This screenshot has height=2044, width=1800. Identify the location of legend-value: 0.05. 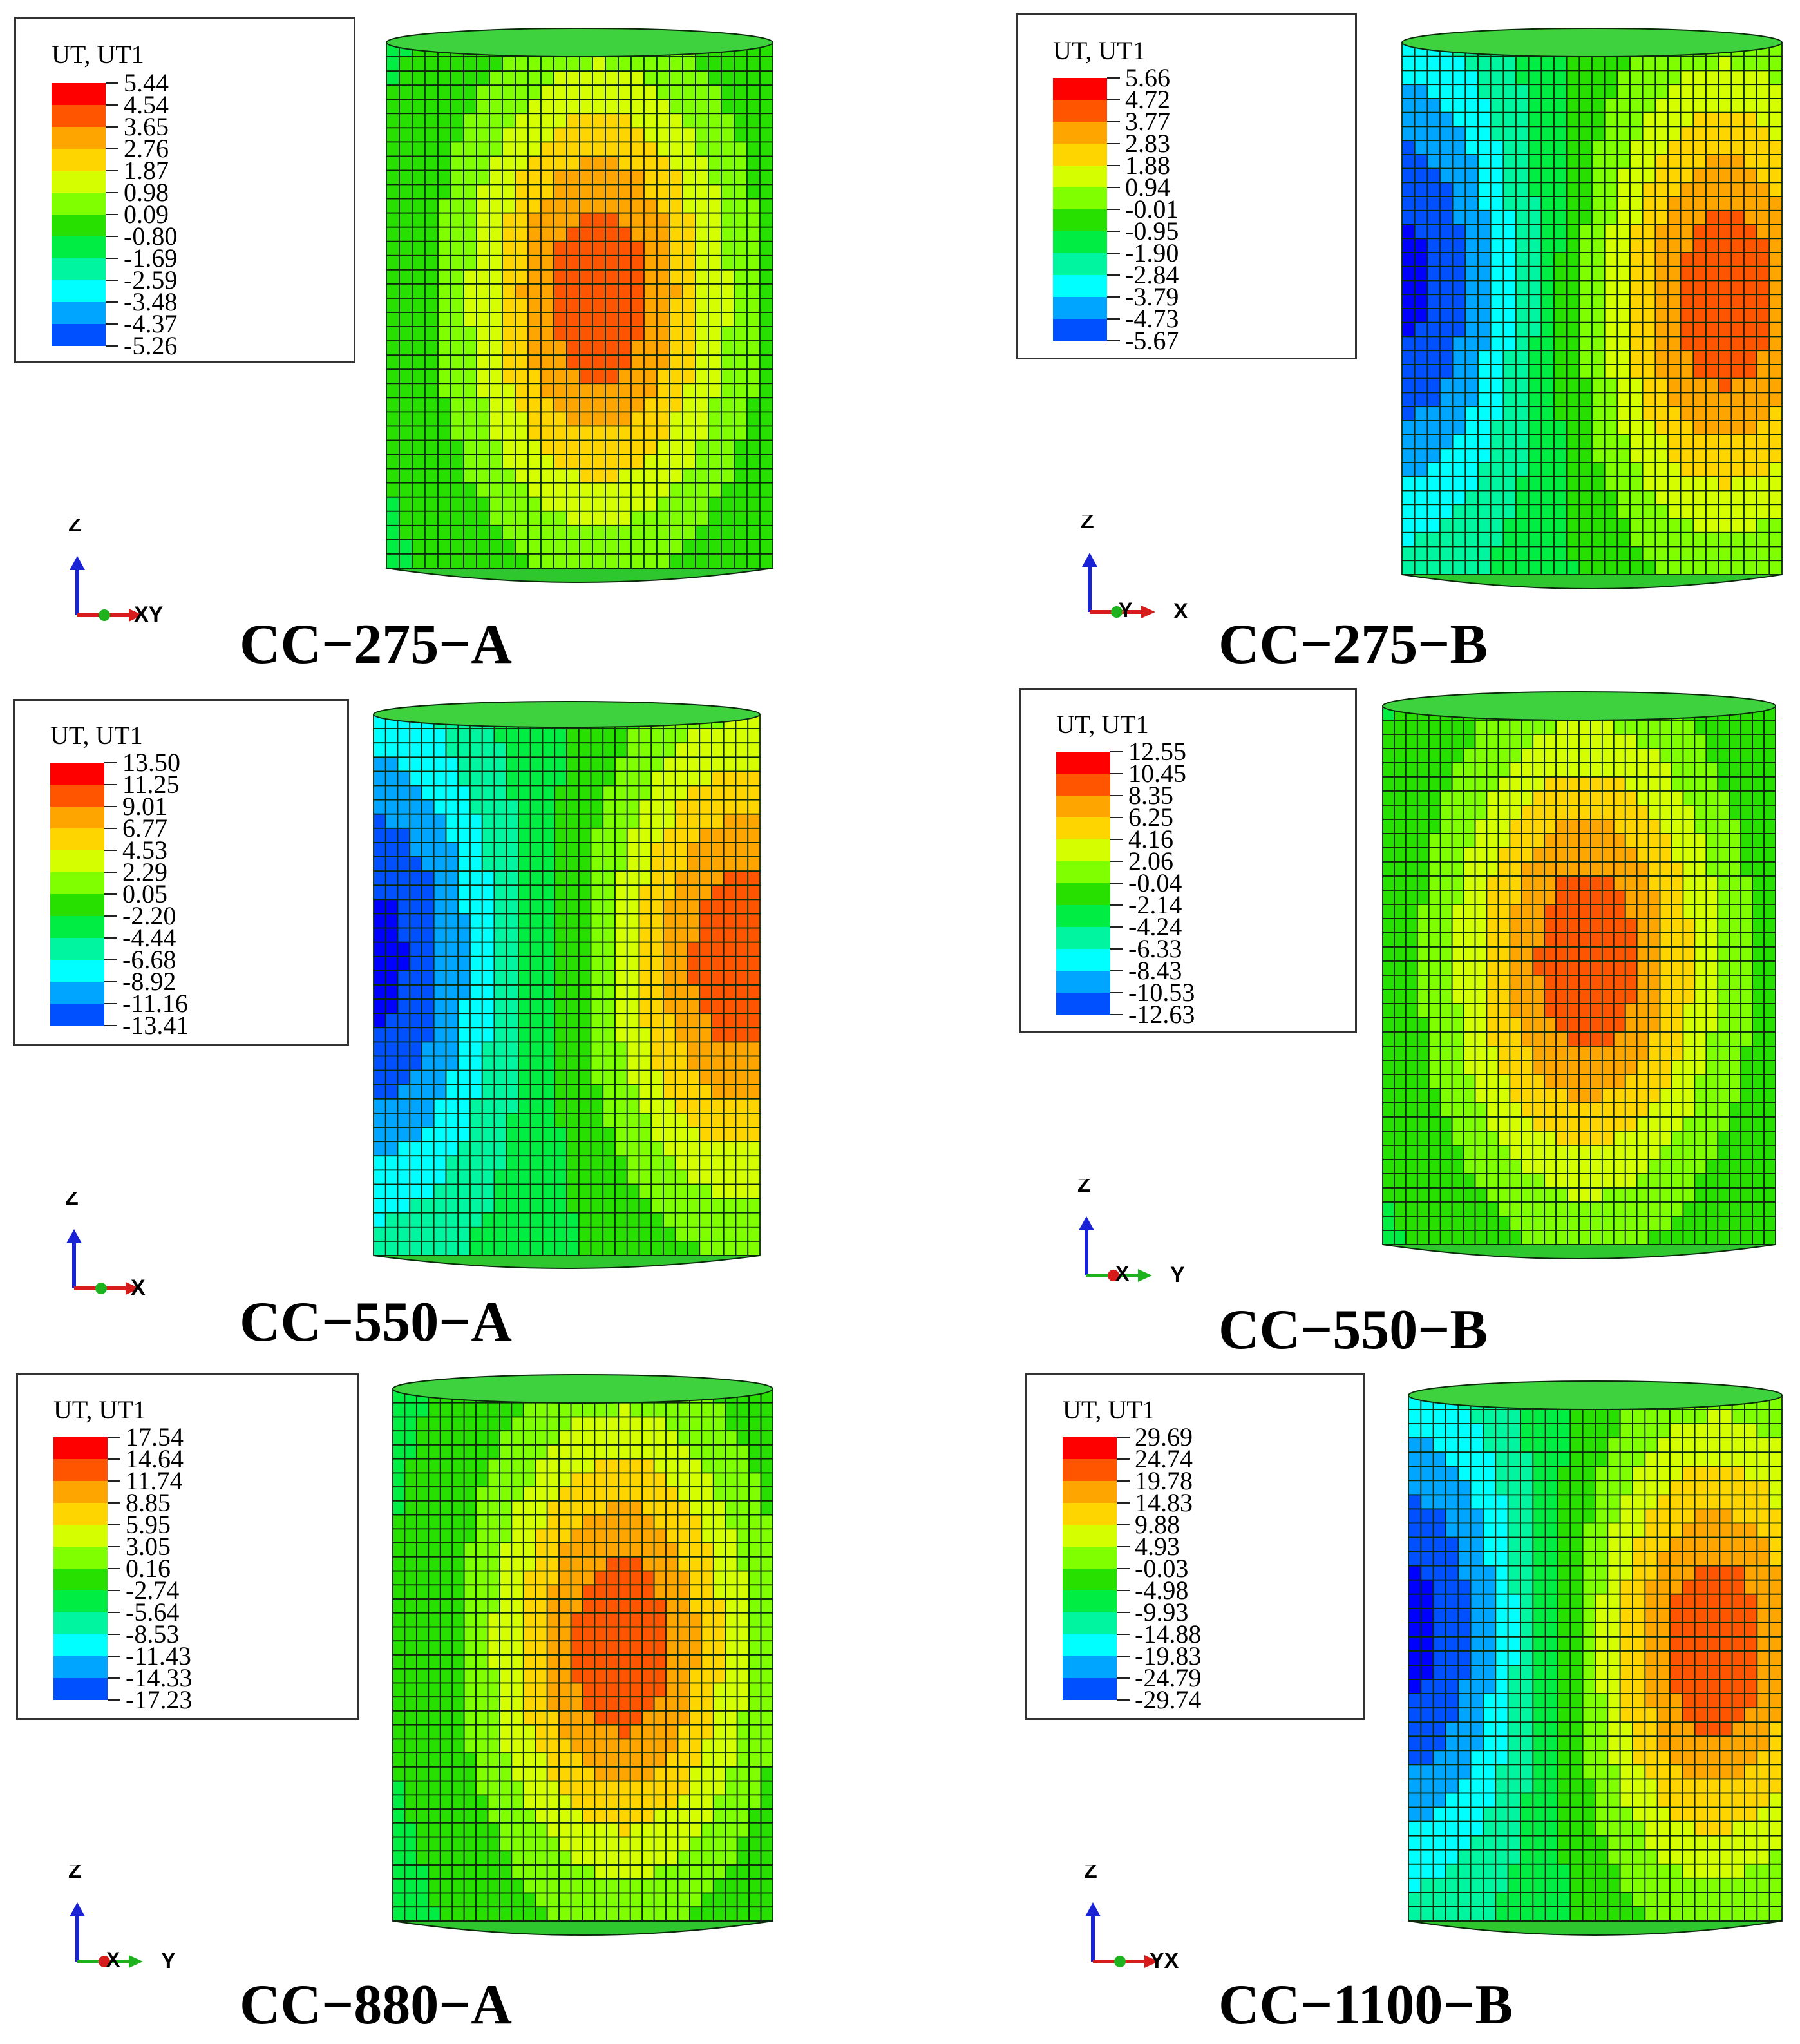
(144, 894).